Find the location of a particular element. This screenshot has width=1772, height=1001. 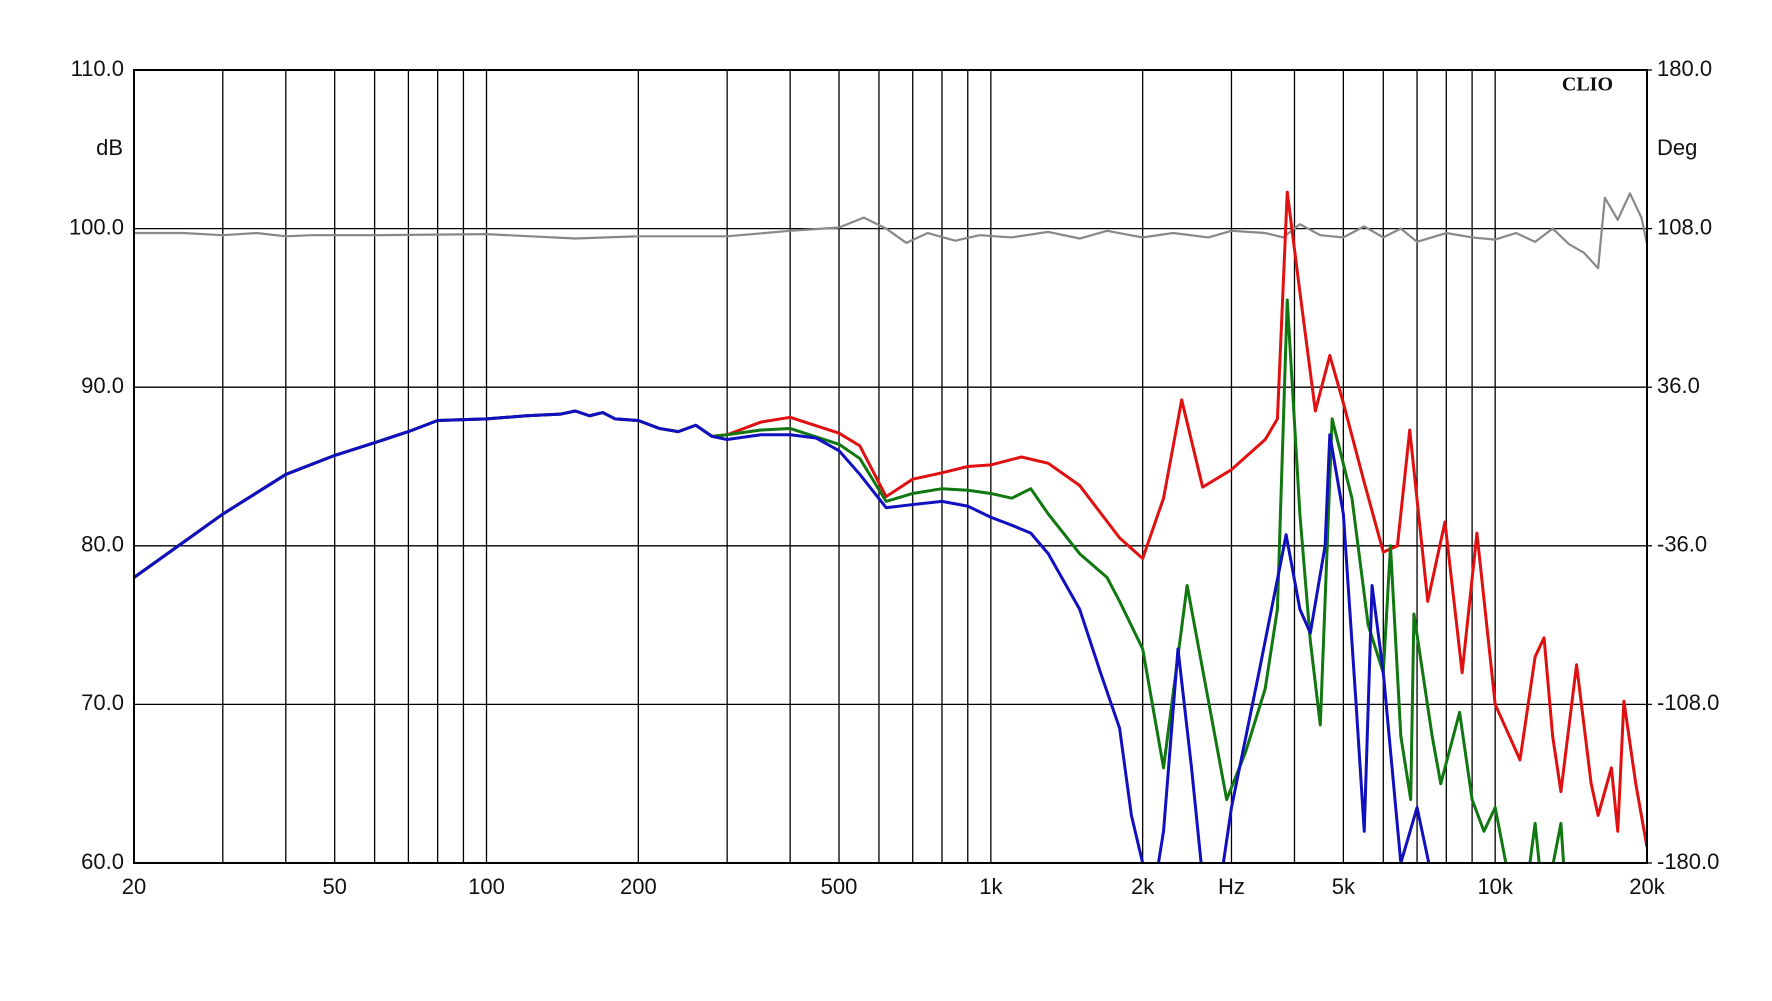

watermark: CLIO is located at coordinates (1587, 85).